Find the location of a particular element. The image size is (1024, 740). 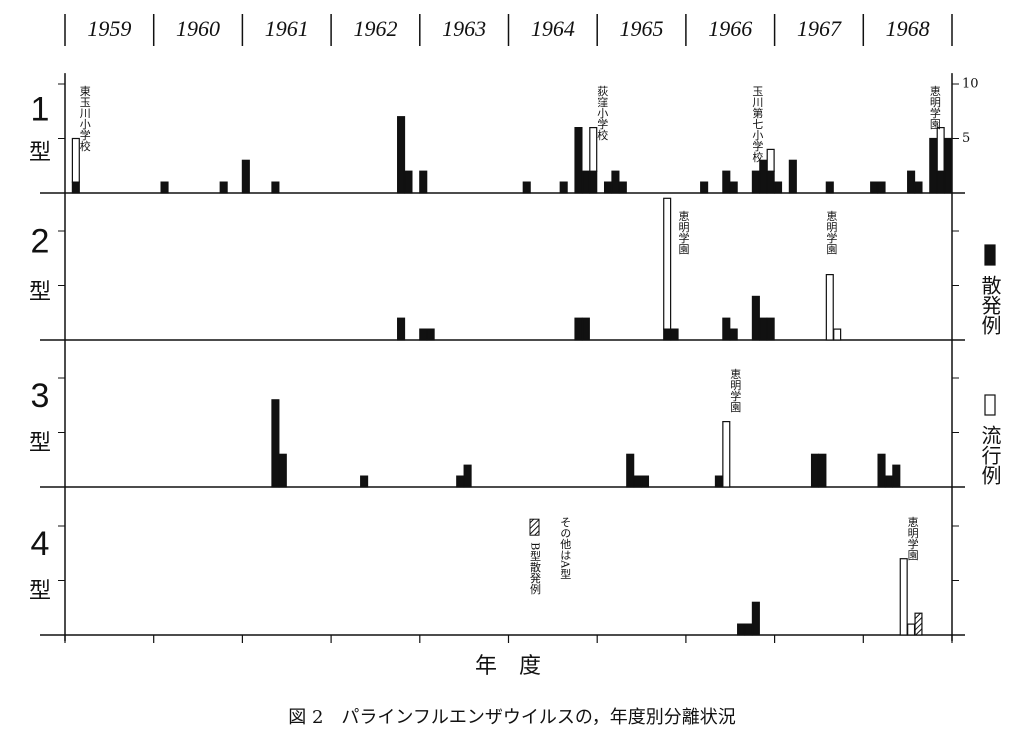

year-label: 1963 is located at coordinates (464, 28).